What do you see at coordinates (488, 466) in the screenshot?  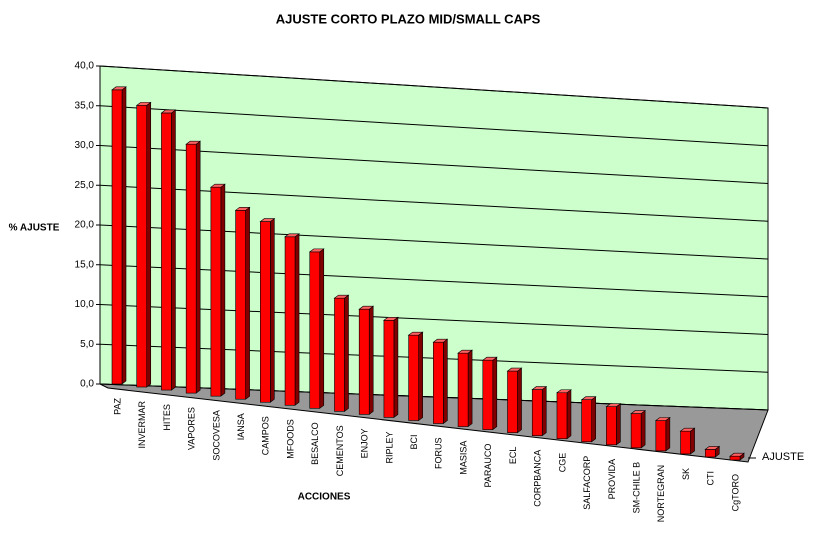 I see `x-tick-label: PARAUCO` at bounding box center [488, 466].